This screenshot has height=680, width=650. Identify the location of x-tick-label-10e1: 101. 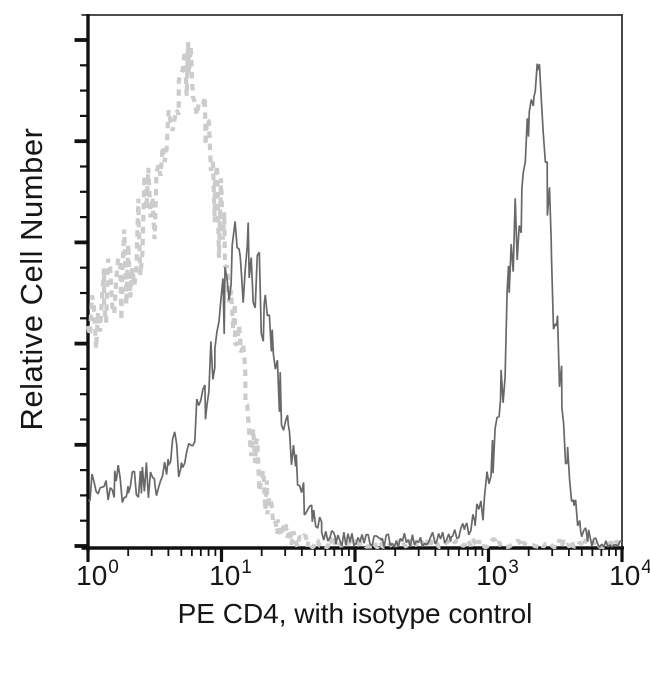
(230, 574).